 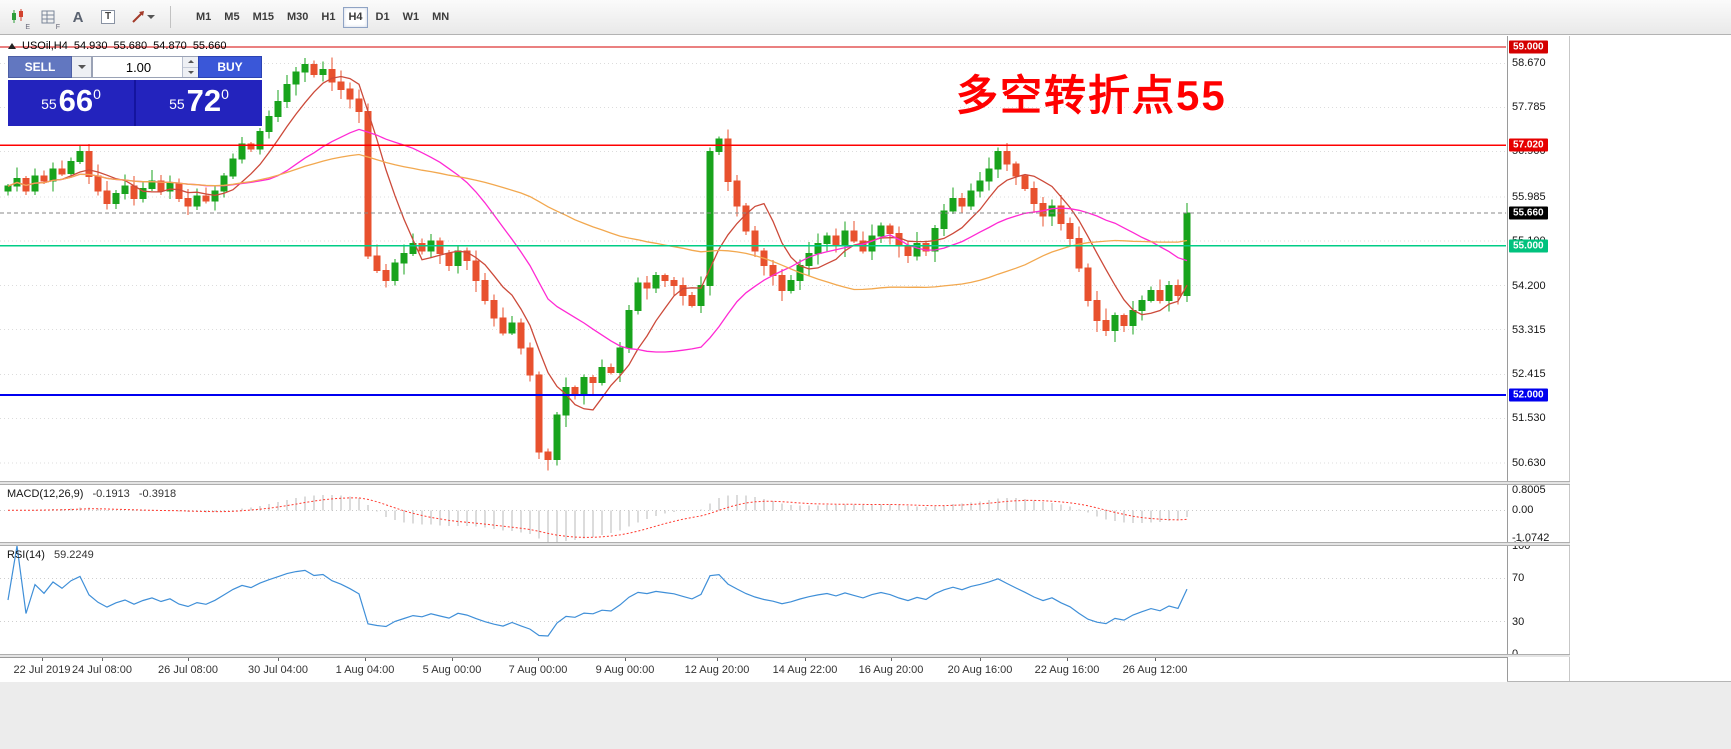 What do you see at coordinates (382, 17) in the screenshot?
I see `timeframe-d1: D1` at bounding box center [382, 17].